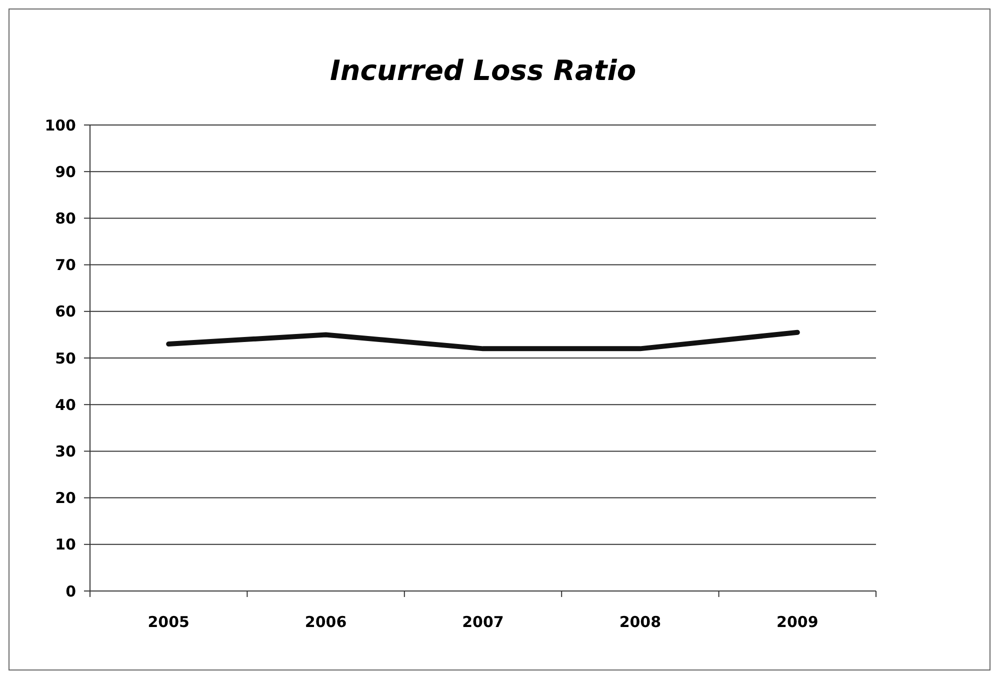  Describe the element at coordinates (65, 405) in the screenshot. I see `y-tick-label: 40` at that location.